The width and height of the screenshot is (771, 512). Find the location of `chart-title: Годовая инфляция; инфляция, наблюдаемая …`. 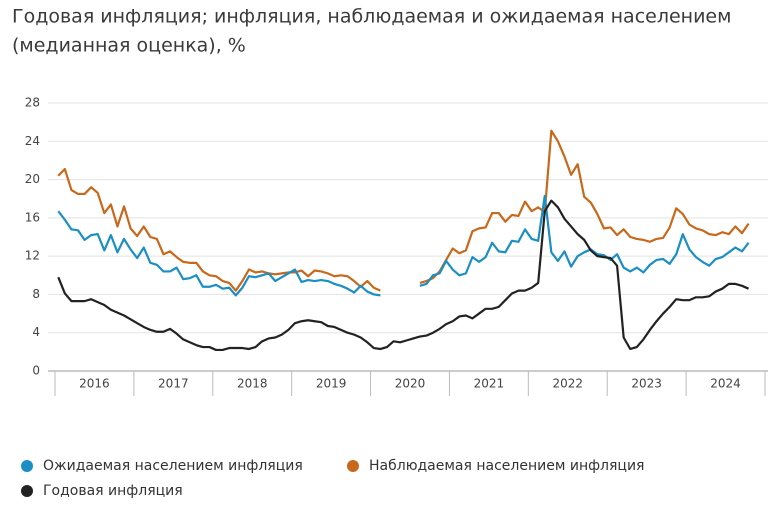

chart-title: Годовая инфляция; инфляция, наблюдаемая … is located at coordinates (371, 17).